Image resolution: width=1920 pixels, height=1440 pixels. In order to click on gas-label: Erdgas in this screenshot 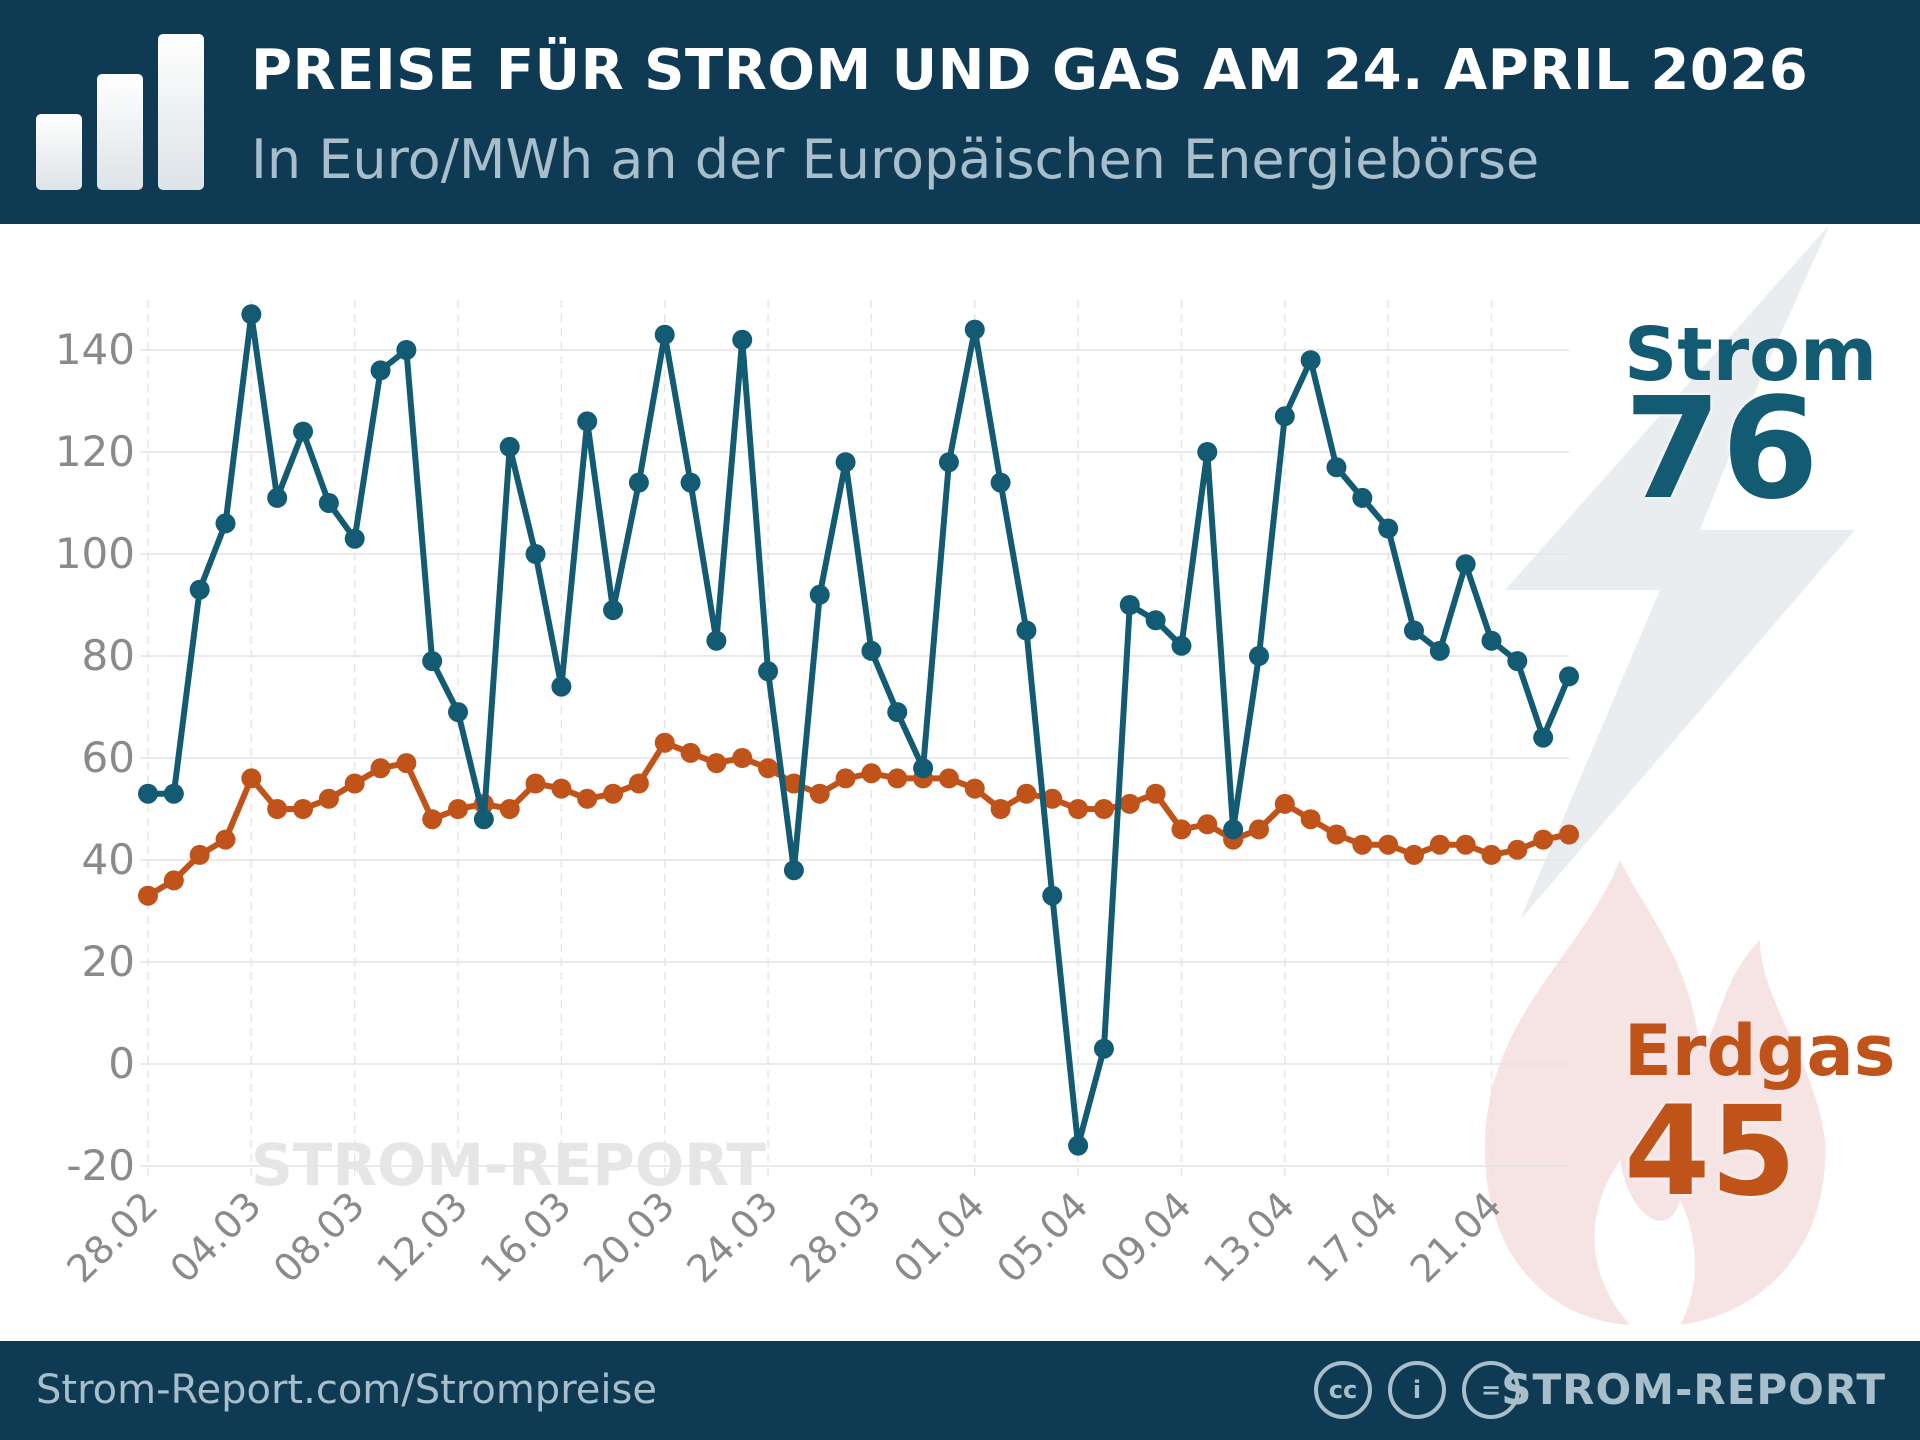, I will do `click(1760, 1051)`.